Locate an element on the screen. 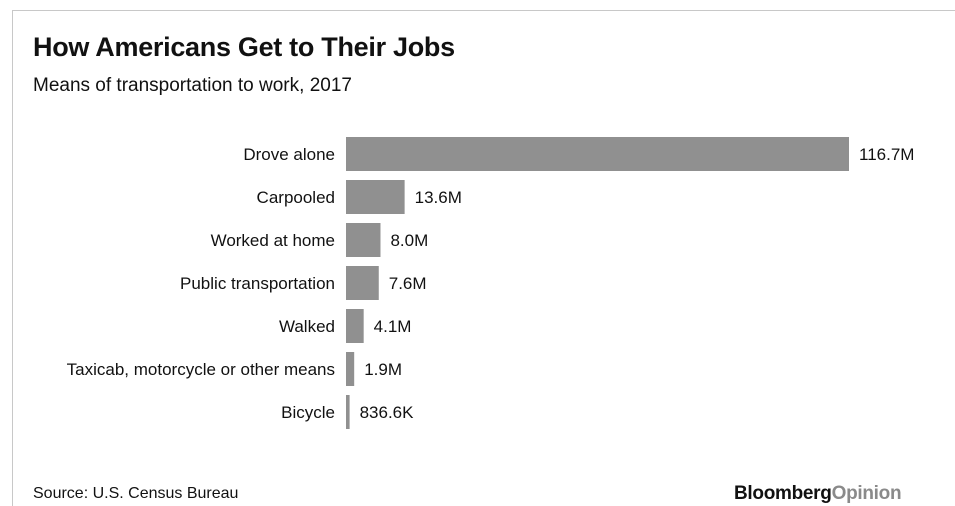 Image resolution: width=955 pixels, height=506 pixels. frame-border-left is located at coordinates (12, 258).